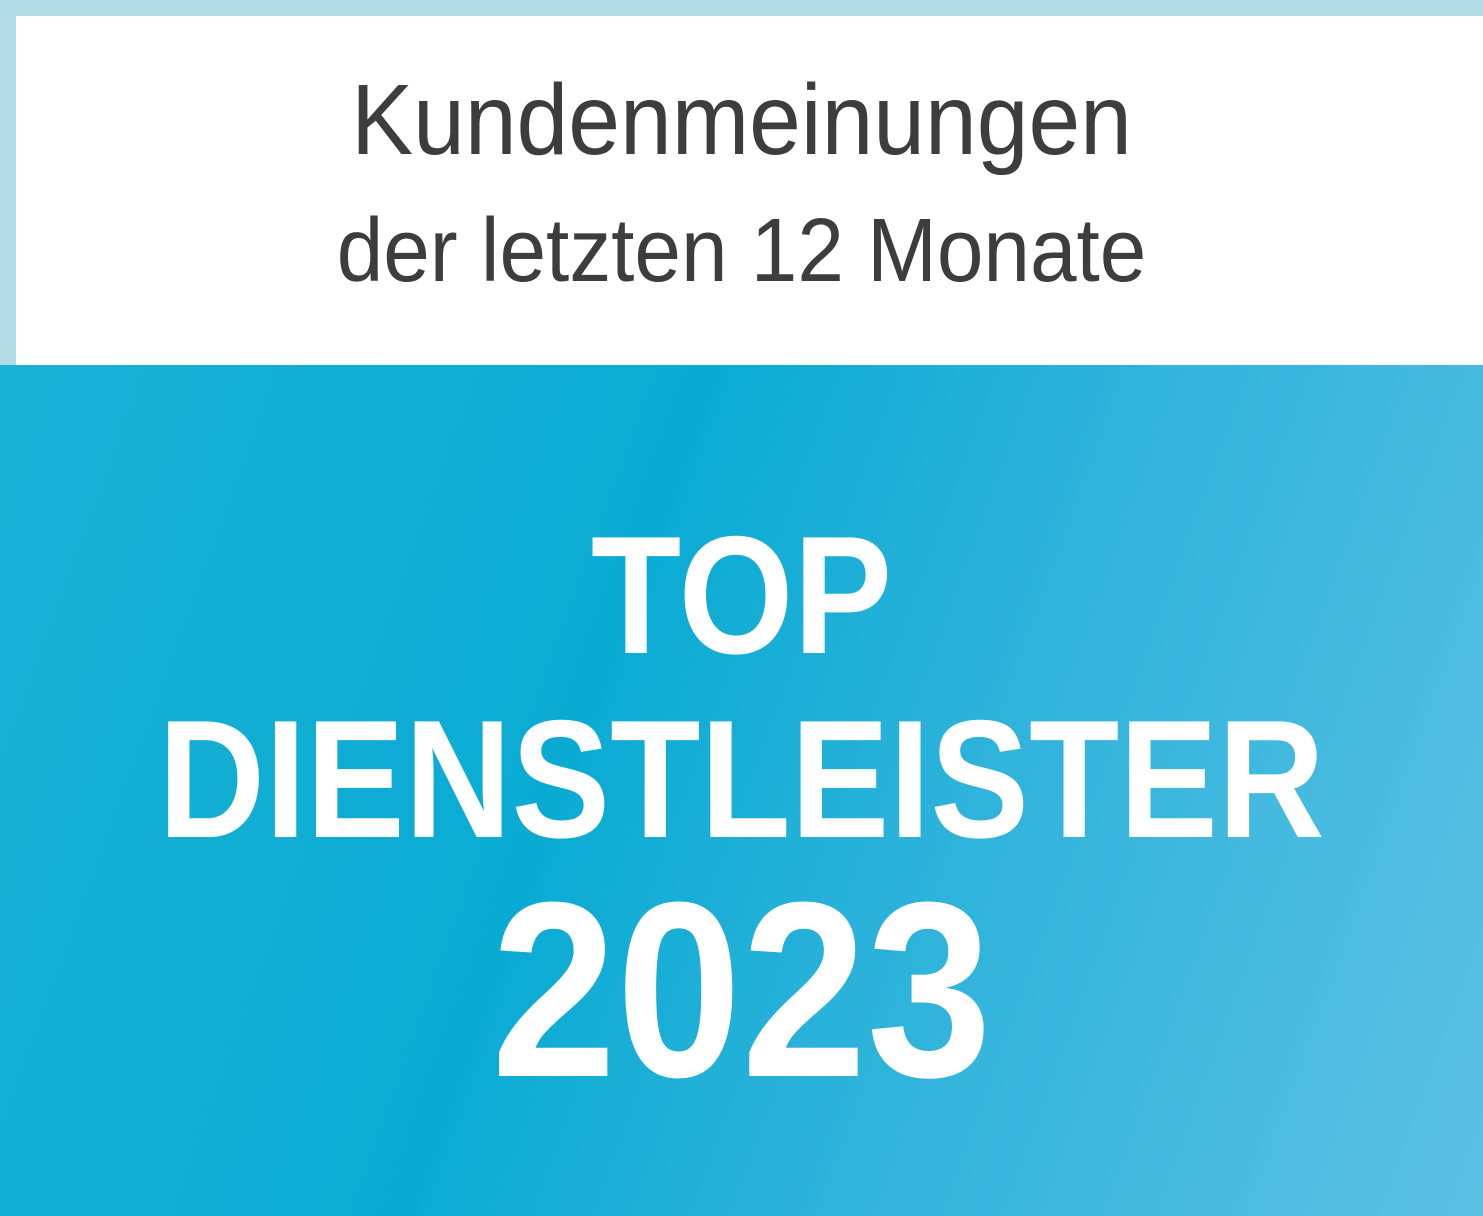  I want to click on badge-title-dienstleister: DIENSTLEISTER, so click(741, 779).